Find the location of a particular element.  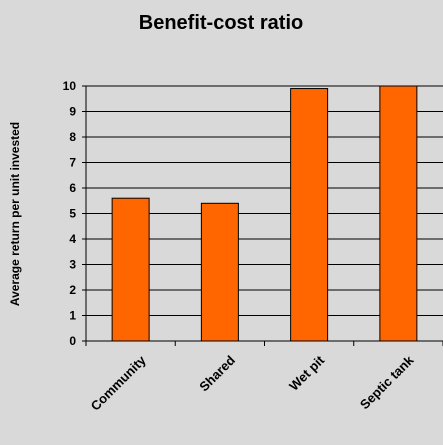

bar-shared is located at coordinates (219, 272).